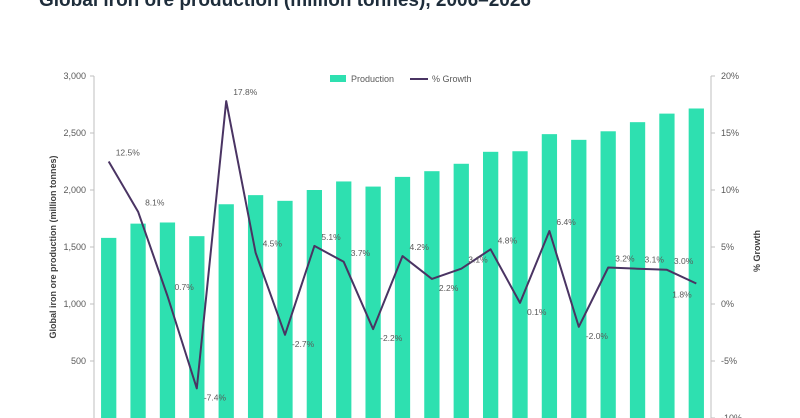 This screenshot has height=418, width=800. I want to click on y-tick-label: 2,000, so click(74, 190).